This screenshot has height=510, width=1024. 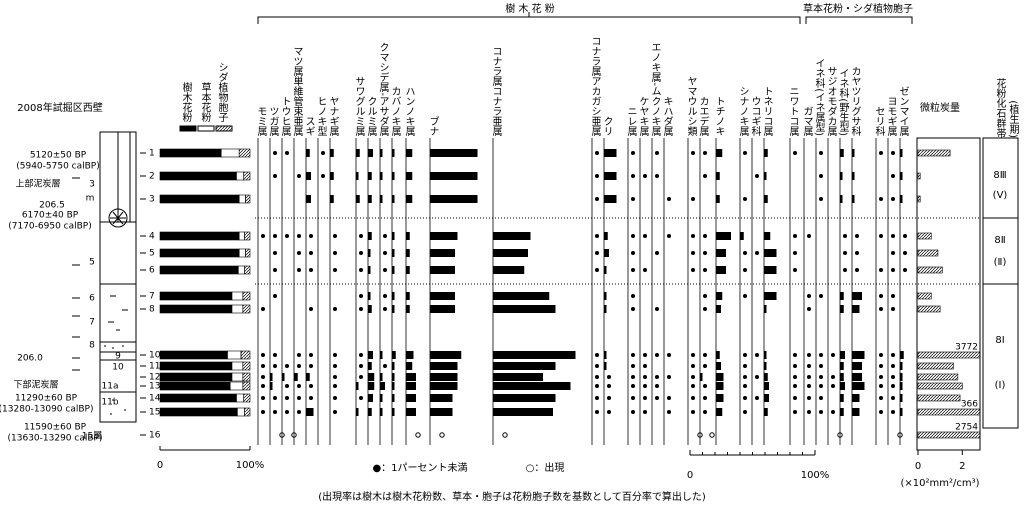 What do you see at coordinates (418, 435) in the screenshot?
I see `occurrence` at bounding box center [418, 435].